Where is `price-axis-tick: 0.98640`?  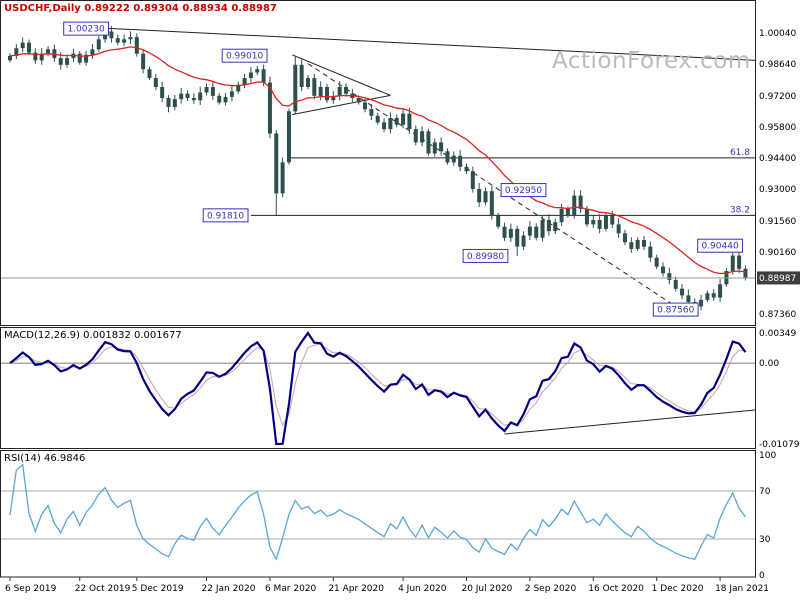 price-axis-tick: 0.98640 is located at coordinates (777, 65).